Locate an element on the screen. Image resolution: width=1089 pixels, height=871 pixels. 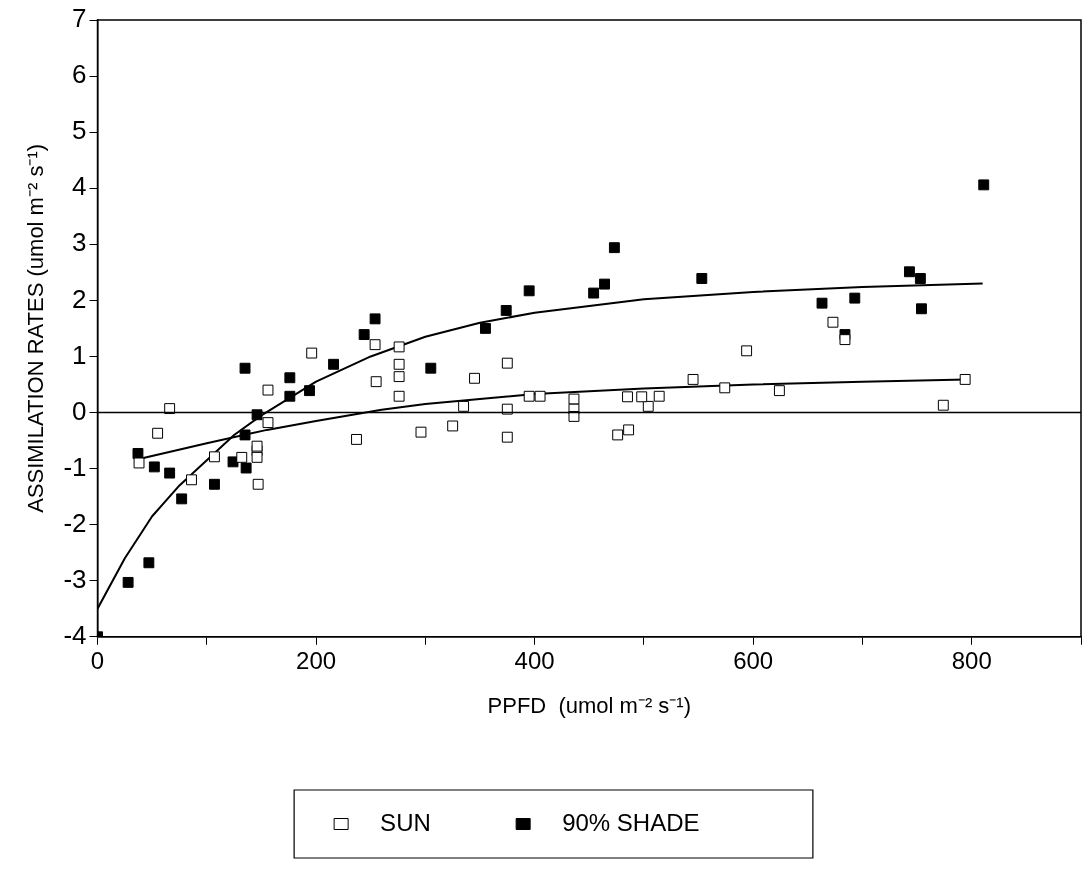
y-tick-label: 1 is located at coordinates (79, 354).